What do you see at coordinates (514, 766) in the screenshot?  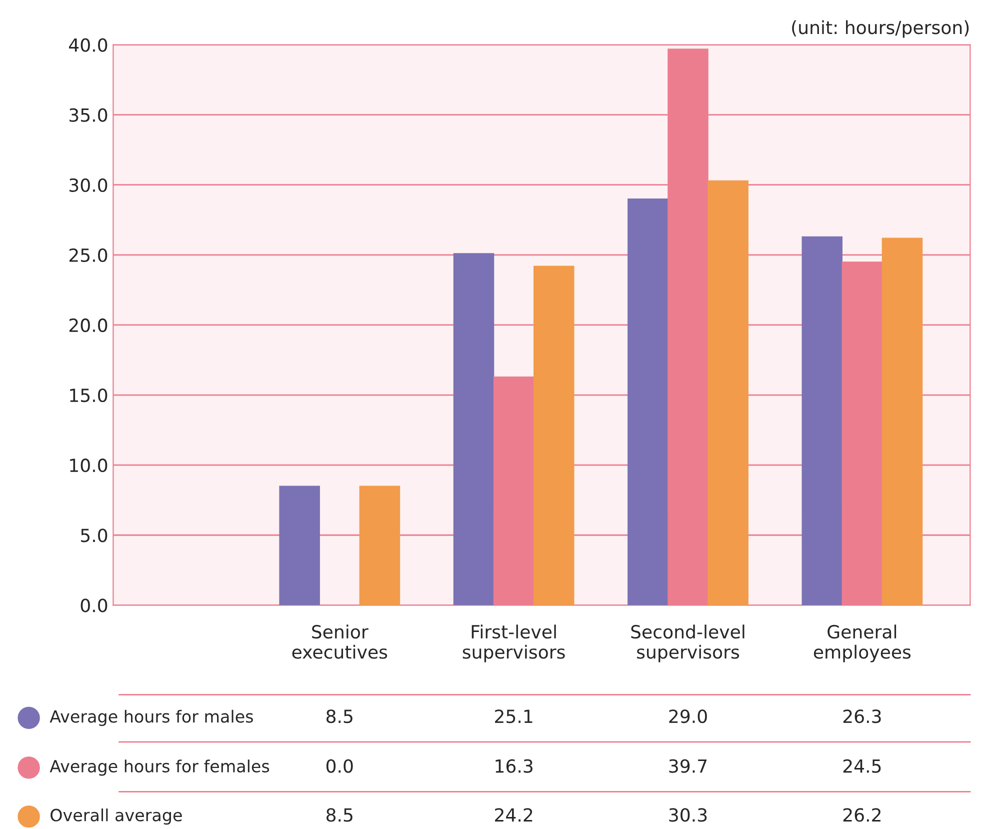 I see `data-label: 16.3` at bounding box center [514, 766].